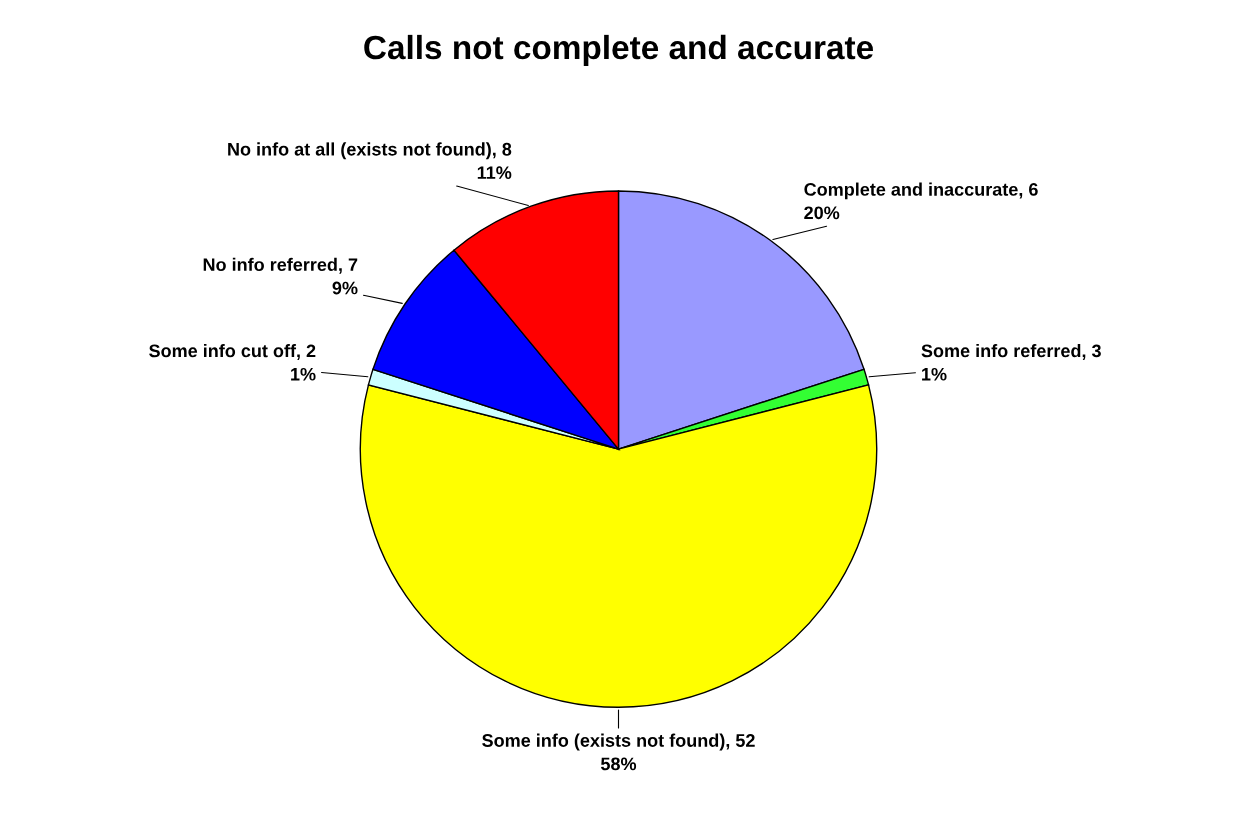 The image size is (1237, 840). Describe the element at coordinates (370, 151) in the screenshot. I see `slice-label: No info at all (exists not found), 8` at that location.